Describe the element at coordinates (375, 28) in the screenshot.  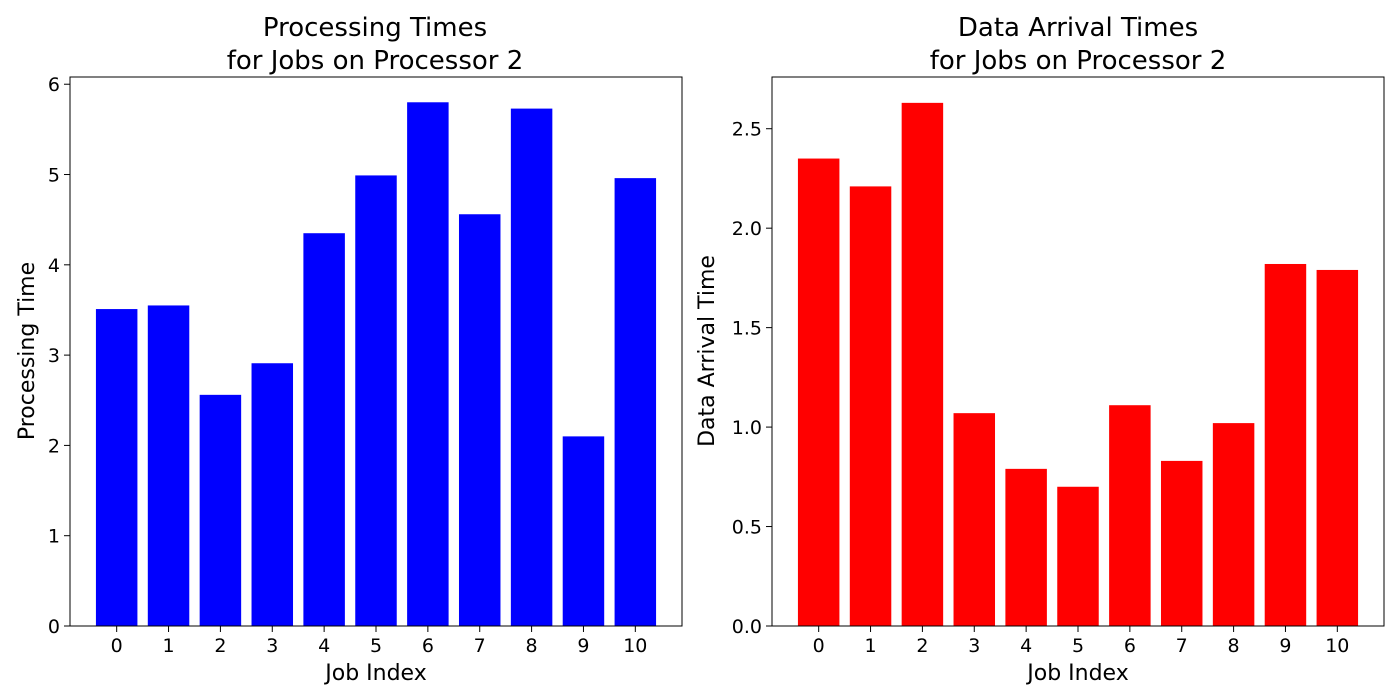
I see `chart-title-line-1: Processing Times` at that location.